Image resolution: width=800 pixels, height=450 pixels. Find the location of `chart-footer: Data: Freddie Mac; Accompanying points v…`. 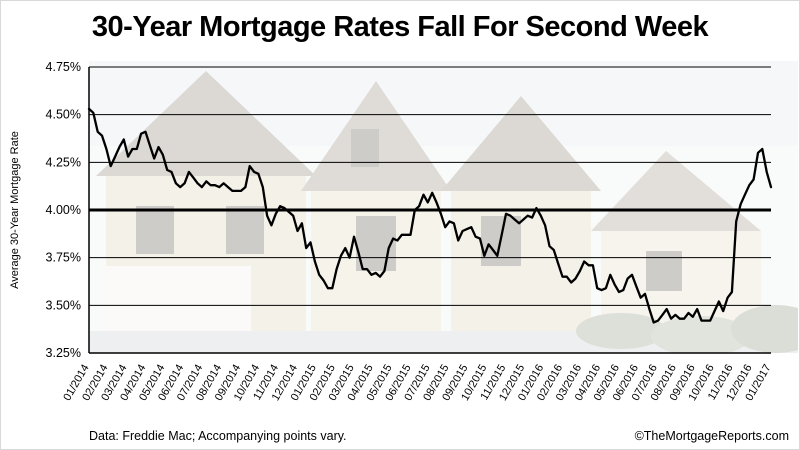

chart-footer: Data: Freddie Mac; Accompanying points v… is located at coordinates (439, 436).